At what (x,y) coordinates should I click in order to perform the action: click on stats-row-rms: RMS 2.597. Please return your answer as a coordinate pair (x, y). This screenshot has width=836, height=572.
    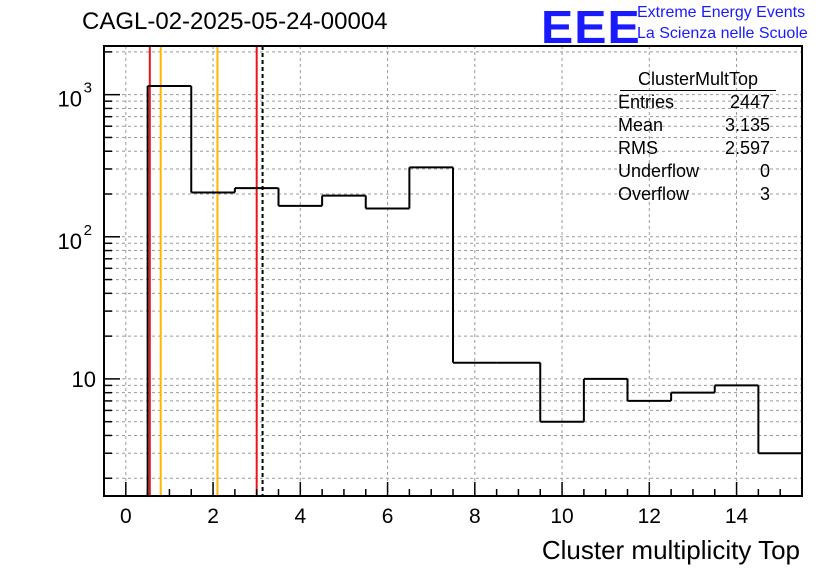
    Looking at the image, I should click on (694, 148).